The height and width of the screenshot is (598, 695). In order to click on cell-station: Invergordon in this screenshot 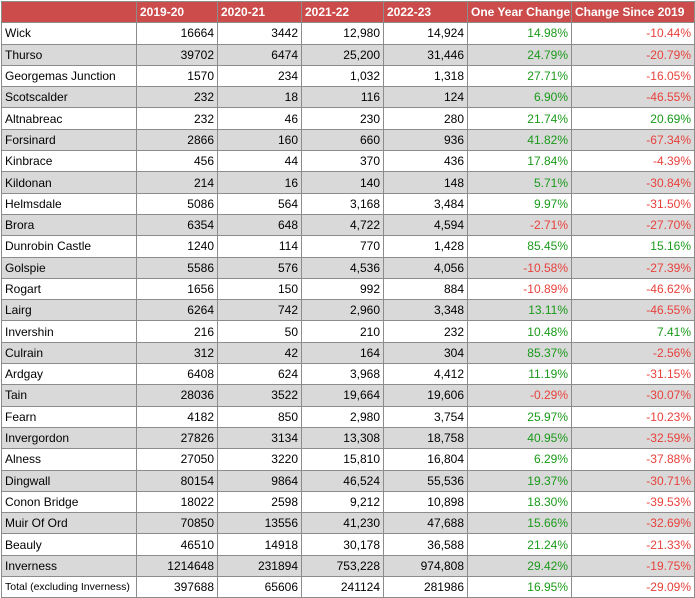, I will do `click(69, 438)`.